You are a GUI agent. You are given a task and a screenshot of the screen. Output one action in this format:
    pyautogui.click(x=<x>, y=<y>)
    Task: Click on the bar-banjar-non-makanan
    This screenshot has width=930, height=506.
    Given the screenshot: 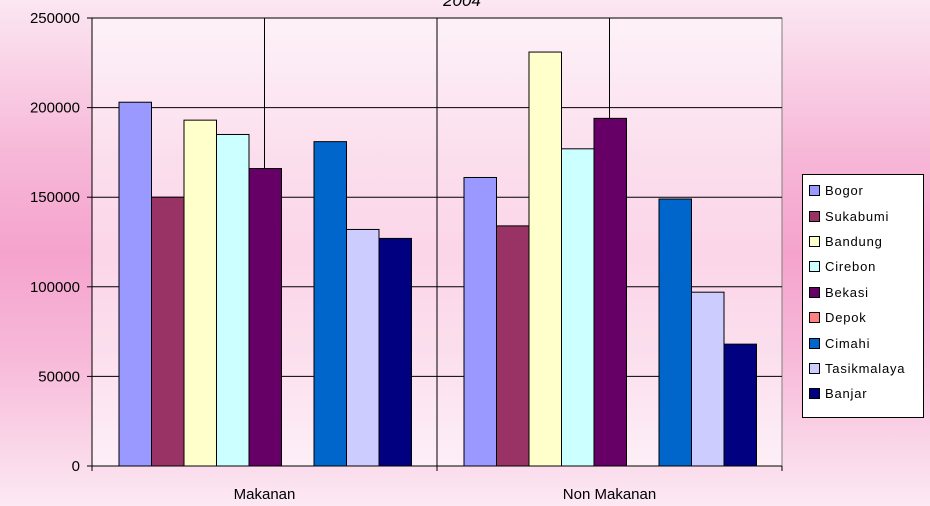 What is the action you would take?
    pyautogui.click(x=740, y=405)
    